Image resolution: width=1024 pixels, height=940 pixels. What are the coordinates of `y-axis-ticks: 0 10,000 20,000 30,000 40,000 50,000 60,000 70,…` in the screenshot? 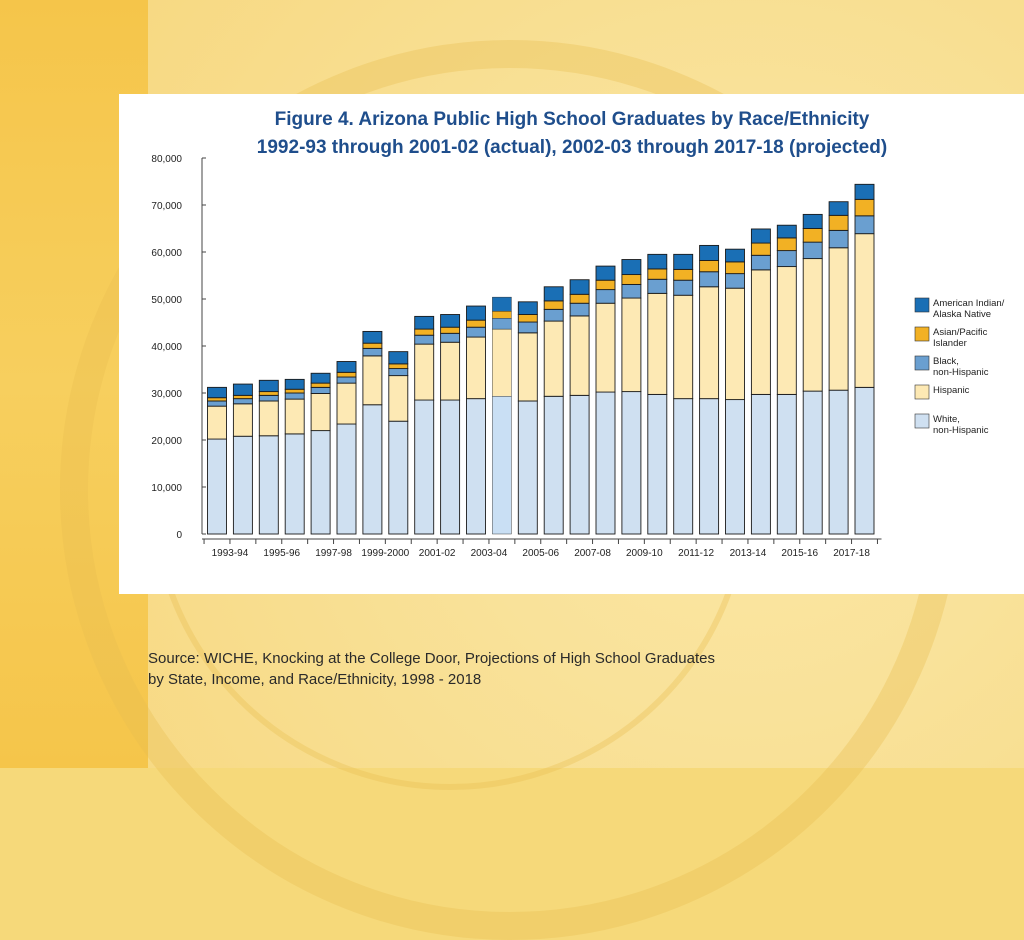 It's located at (178, 347).